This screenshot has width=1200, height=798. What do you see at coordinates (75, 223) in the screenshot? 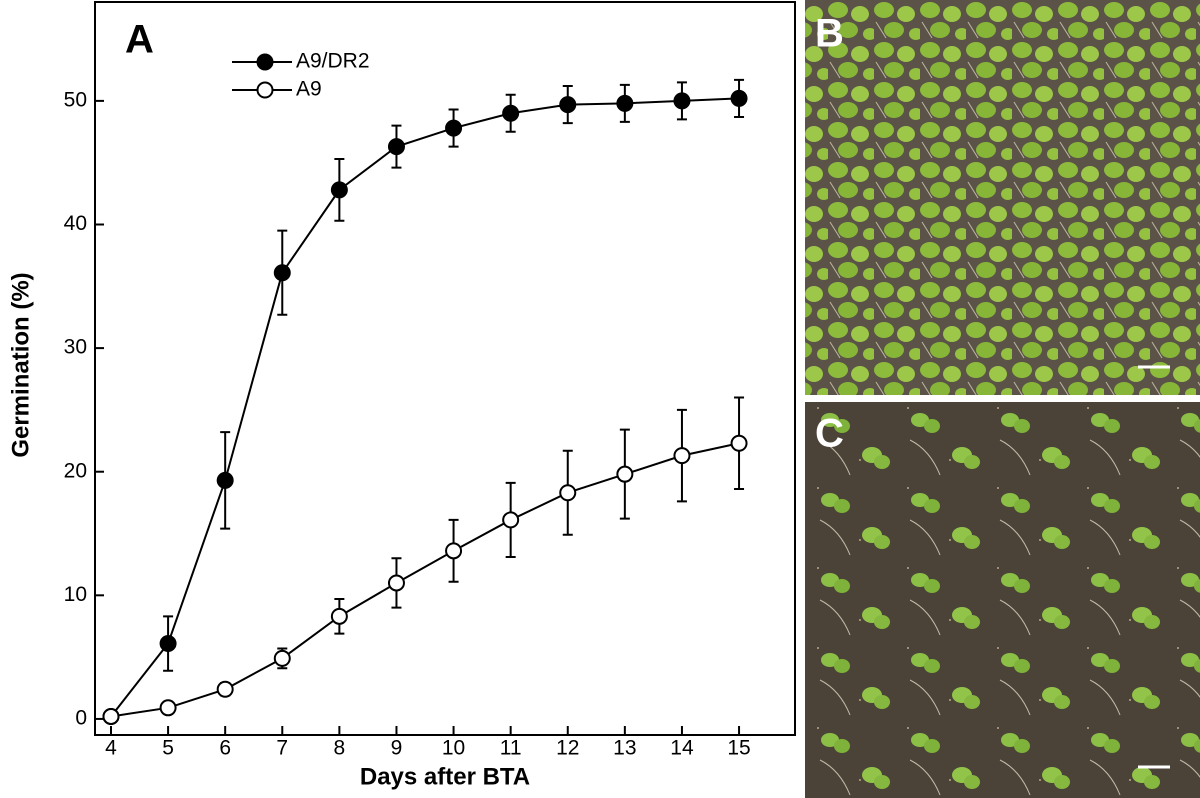
I see `y-tick-label: 40` at bounding box center [75, 223].